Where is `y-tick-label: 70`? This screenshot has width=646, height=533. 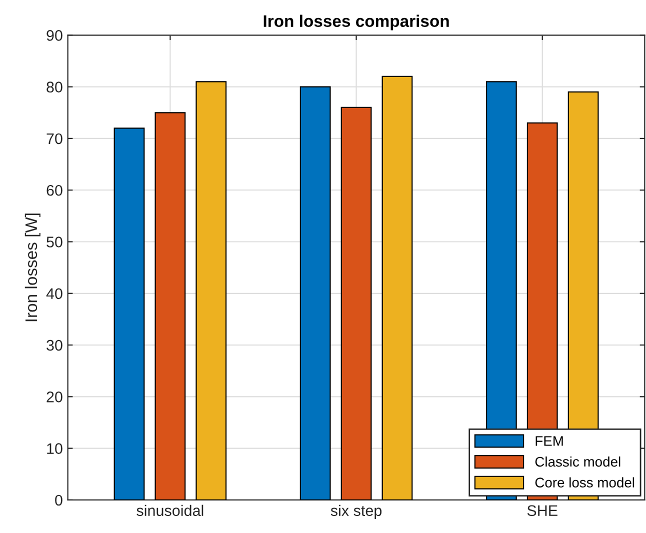
y-tick-label: 70 is located at coordinates (54, 138).